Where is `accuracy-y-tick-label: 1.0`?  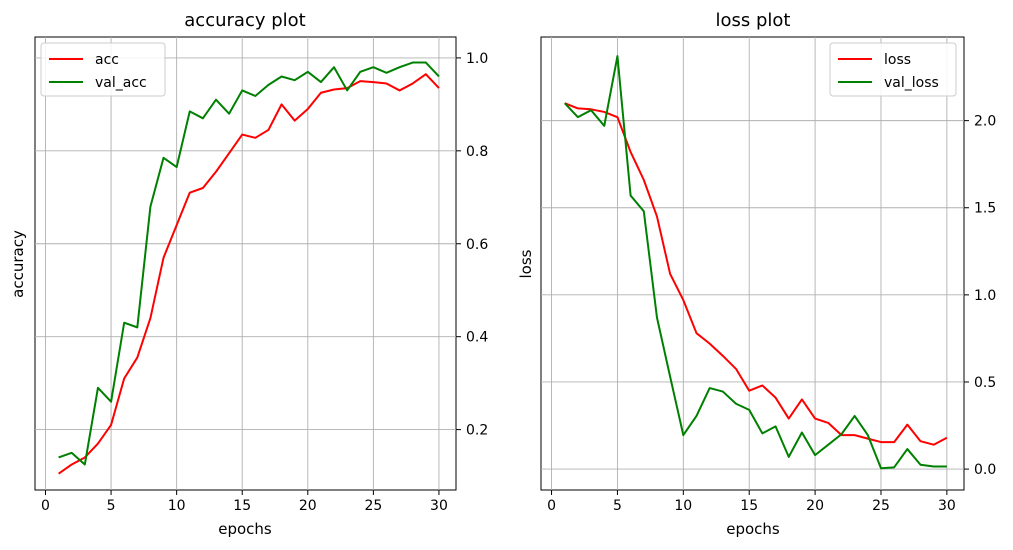
accuracy-y-tick-label: 1.0 is located at coordinates (477, 59).